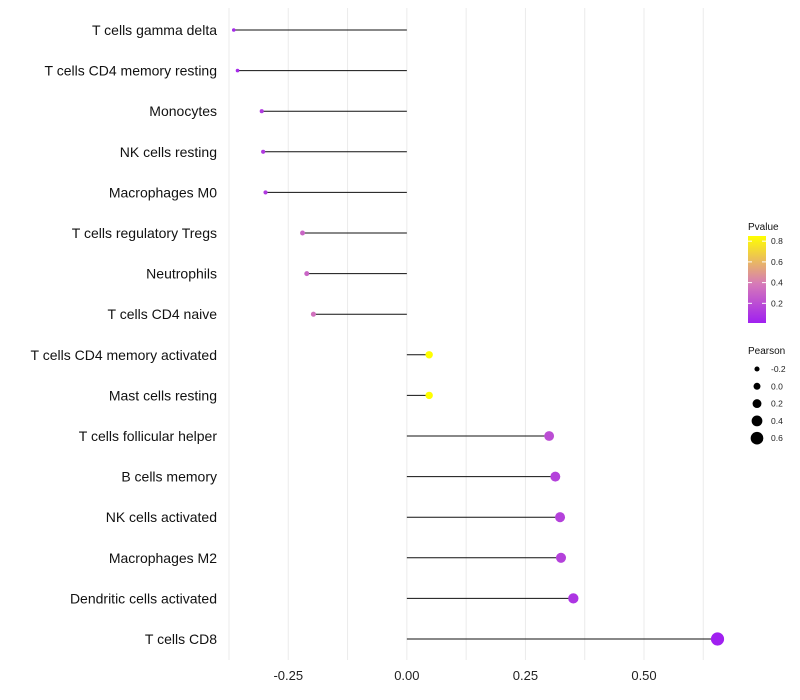 The width and height of the screenshot is (800, 700). I want to click on category-label: T cells follicular helper, so click(148, 436).